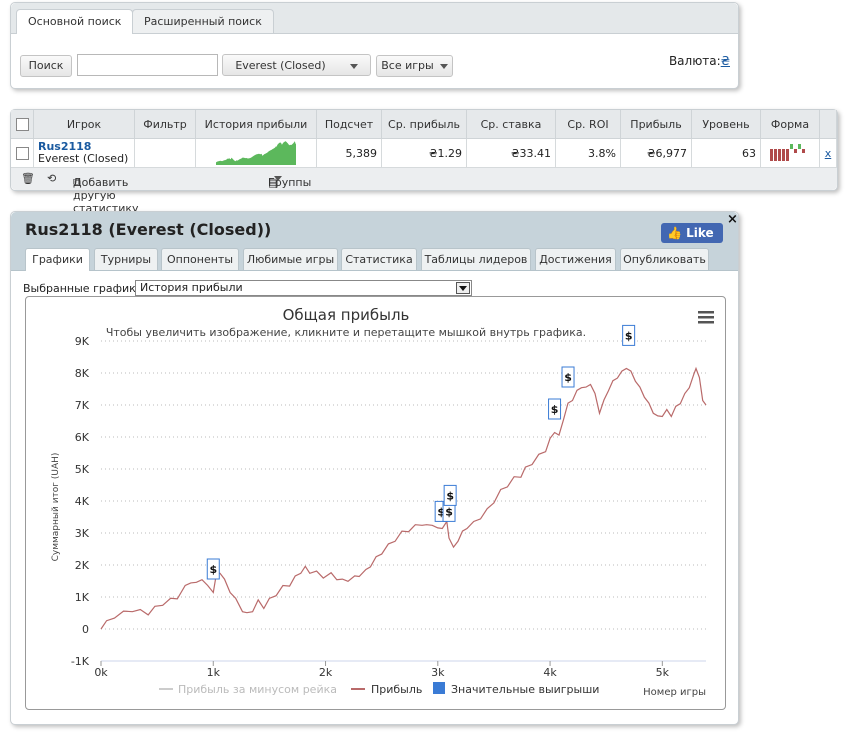 The height and width of the screenshot is (735, 845). Describe the element at coordinates (75, 21) in the screenshot. I see `tab-basic-search: Основной поиск` at that location.